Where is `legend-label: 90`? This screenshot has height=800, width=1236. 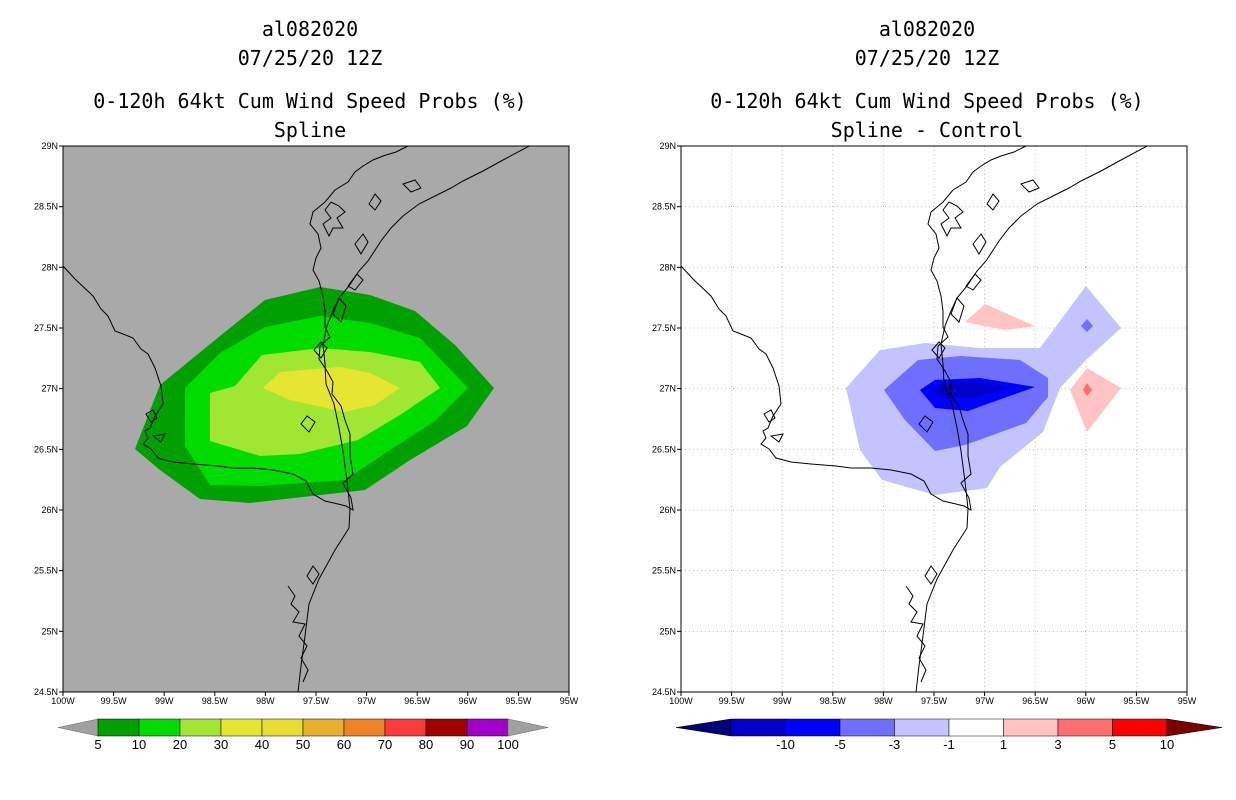
legend-label: 90 is located at coordinates (467, 744).